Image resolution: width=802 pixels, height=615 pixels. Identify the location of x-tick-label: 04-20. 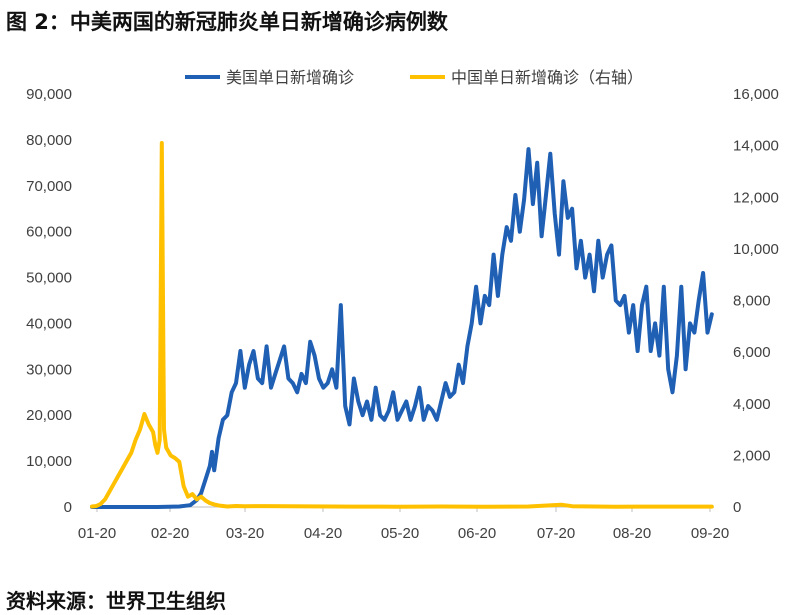
(323, 533).